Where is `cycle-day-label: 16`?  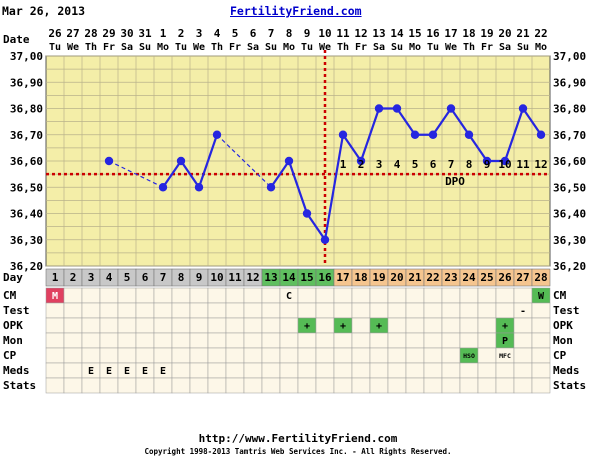 cycle-day-label: 16 is located at coordinates (325, 277).